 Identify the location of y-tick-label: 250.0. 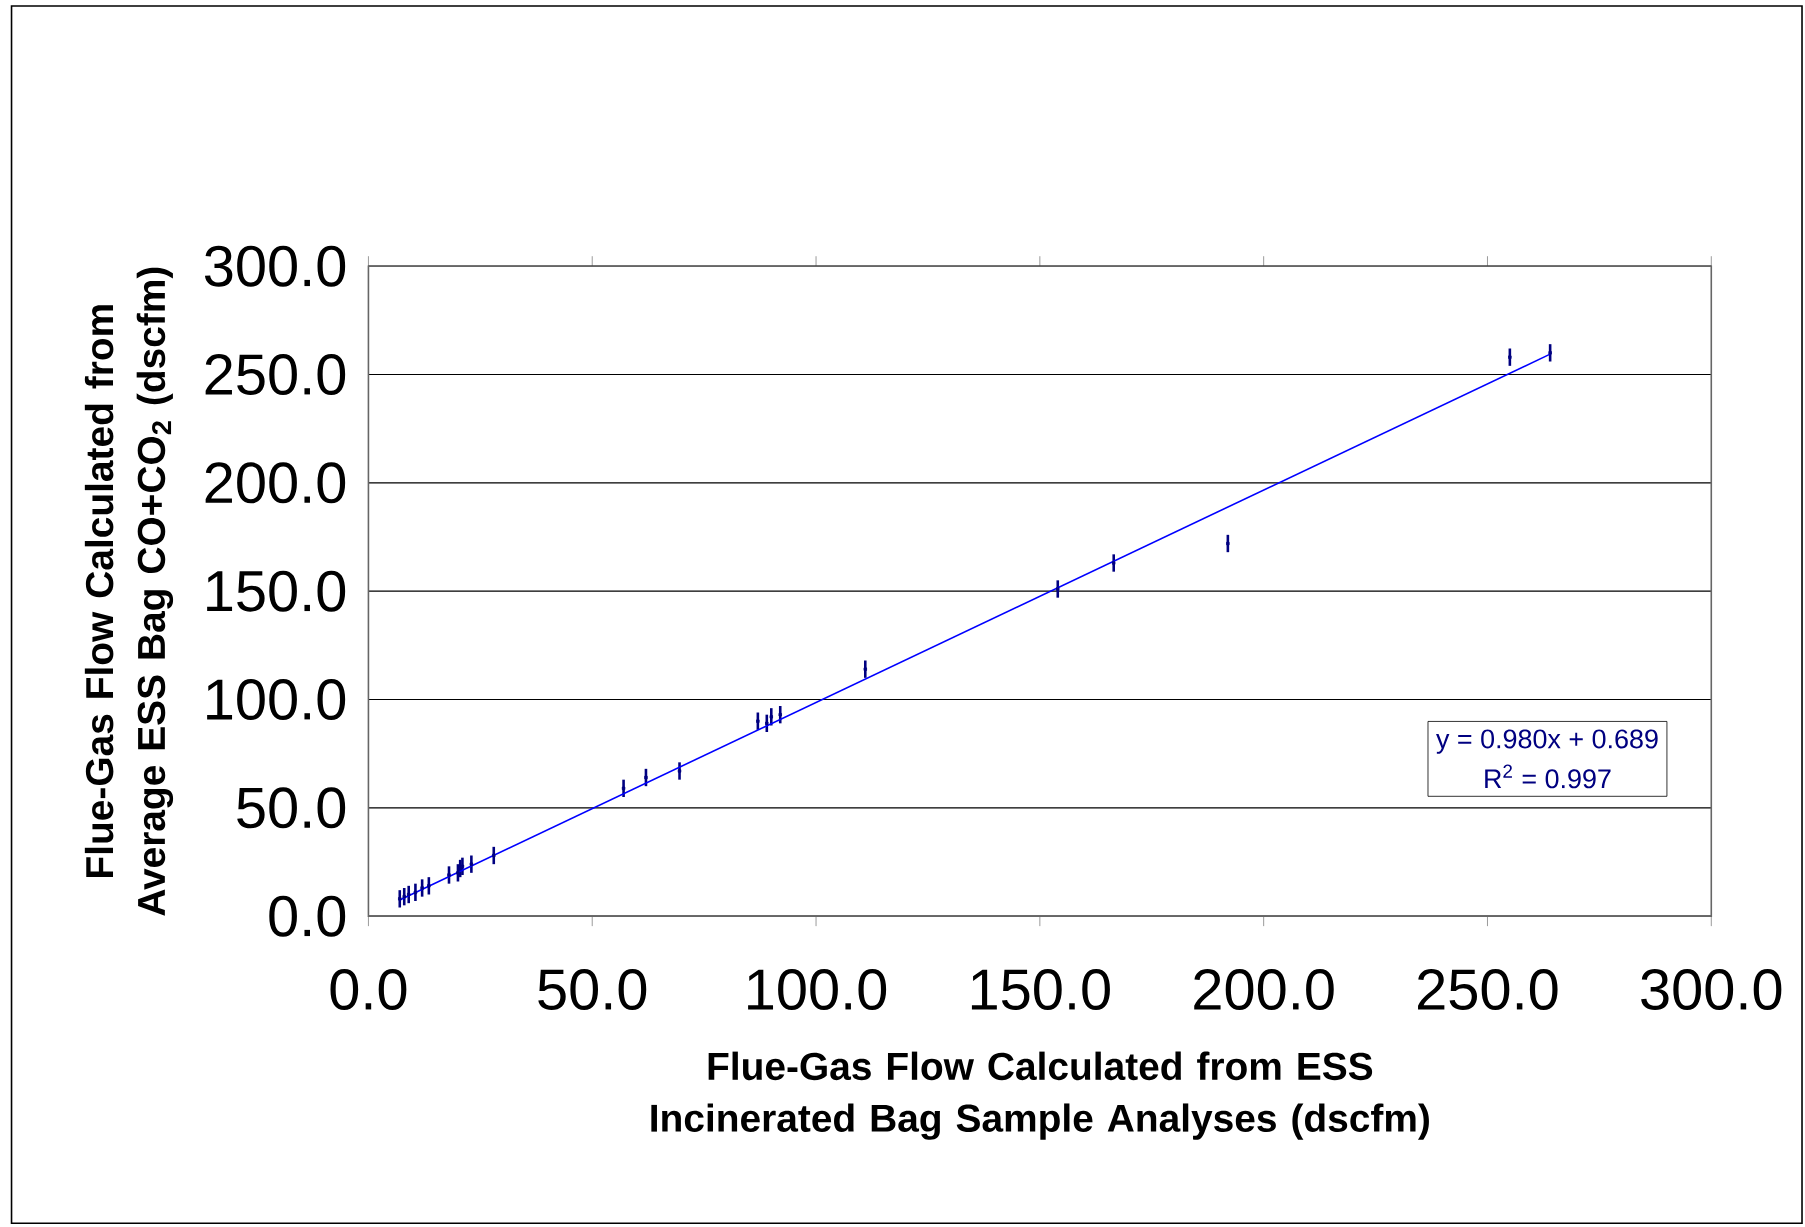
(275, 374).